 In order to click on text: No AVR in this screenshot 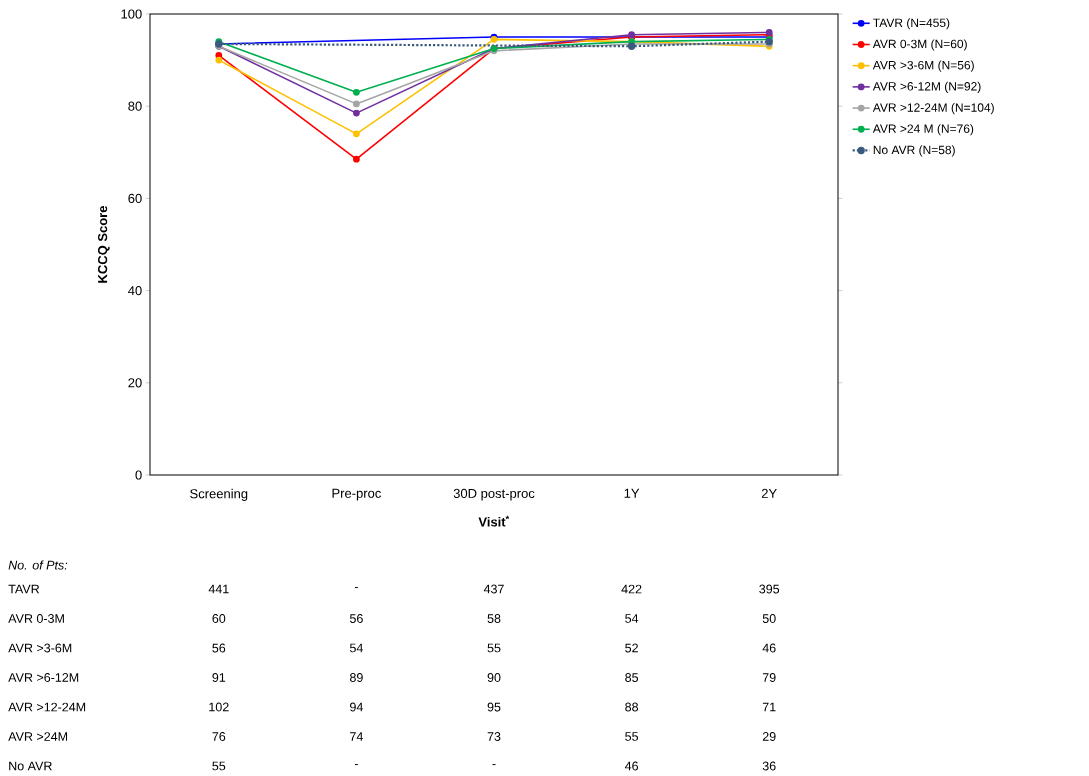, I will do `click(30, 766)`.